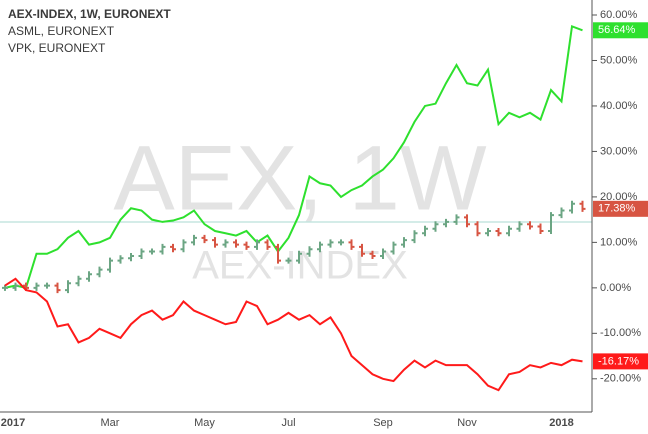 The width and height of the screenshot is (648, 434). I want to click on y-tick-label: 0.00%, so click(615, 288).